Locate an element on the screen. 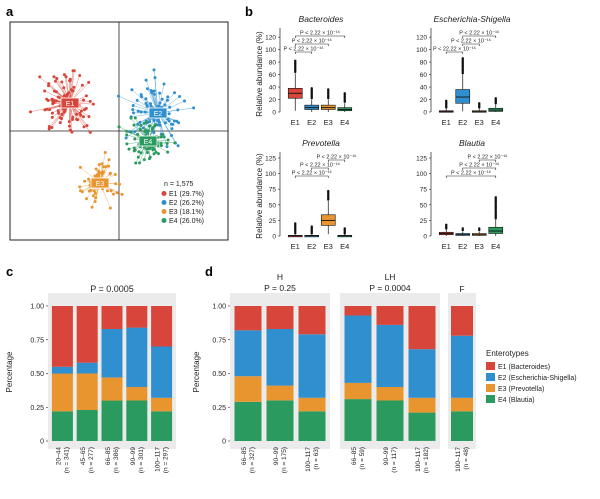  x-n-label: (n = 386) is located at coordinates (116, 460).